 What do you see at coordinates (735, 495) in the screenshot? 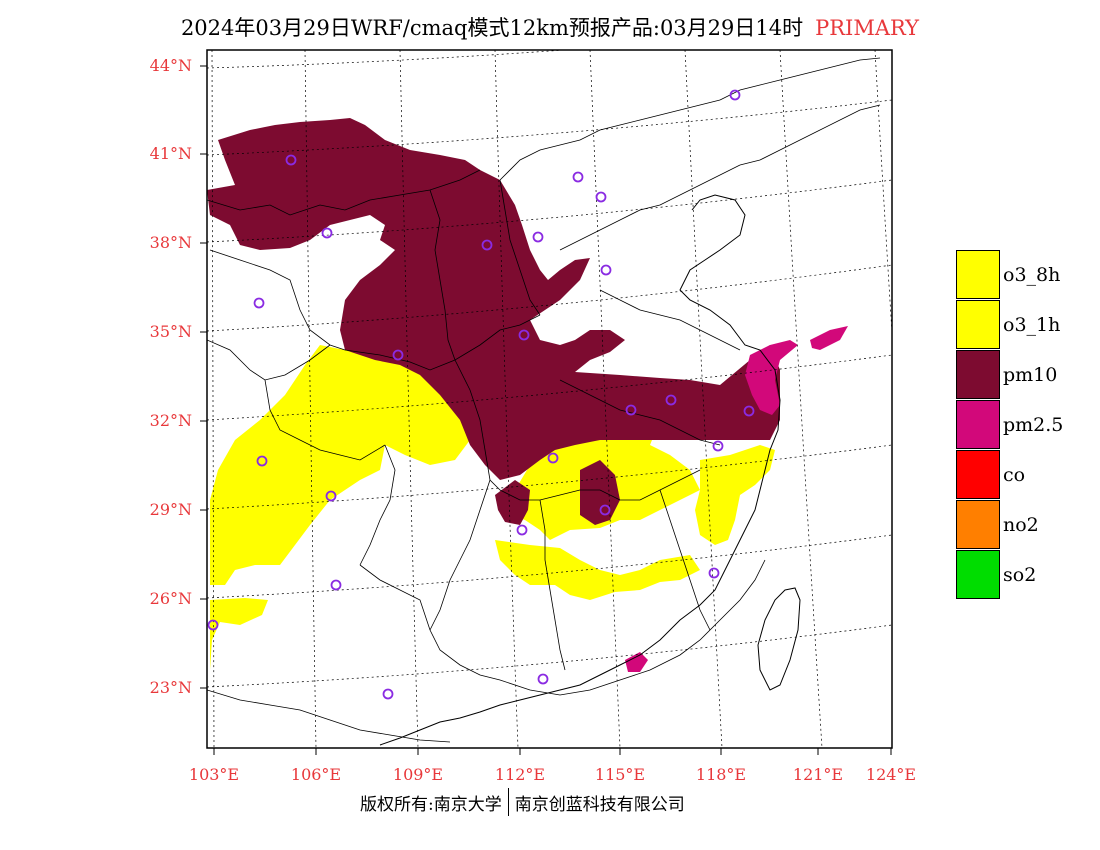
I see `o3-region-east` at bounding box center [735, 495].